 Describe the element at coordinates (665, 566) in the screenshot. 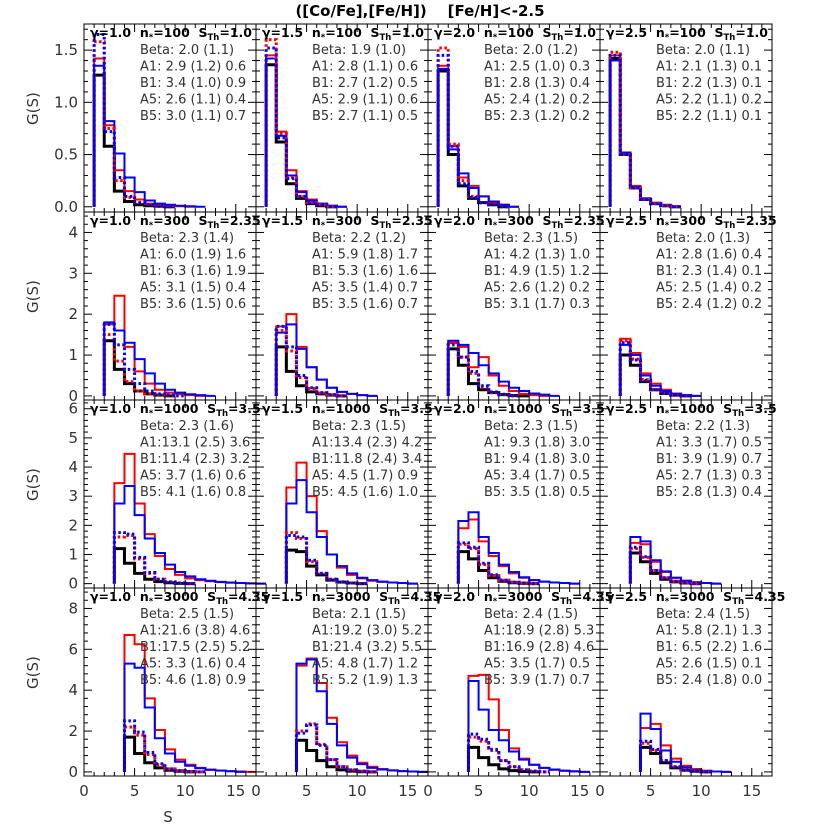

I see `histogram-red-dotted` at that location.